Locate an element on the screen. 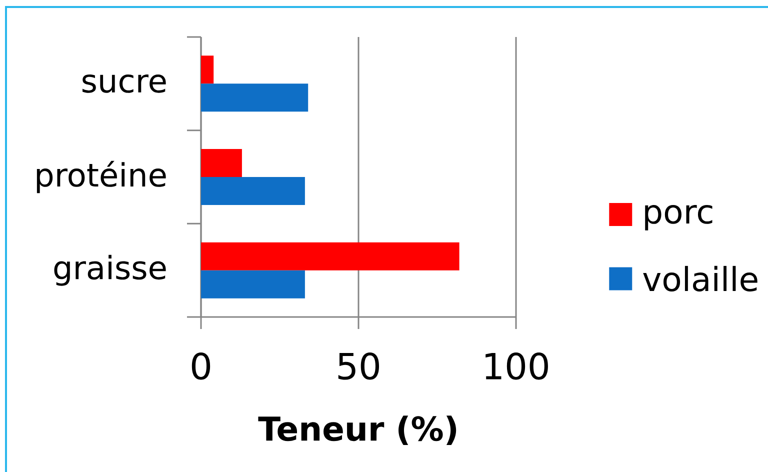  y-tick-label: sucre is located at coordinates (124, 83).